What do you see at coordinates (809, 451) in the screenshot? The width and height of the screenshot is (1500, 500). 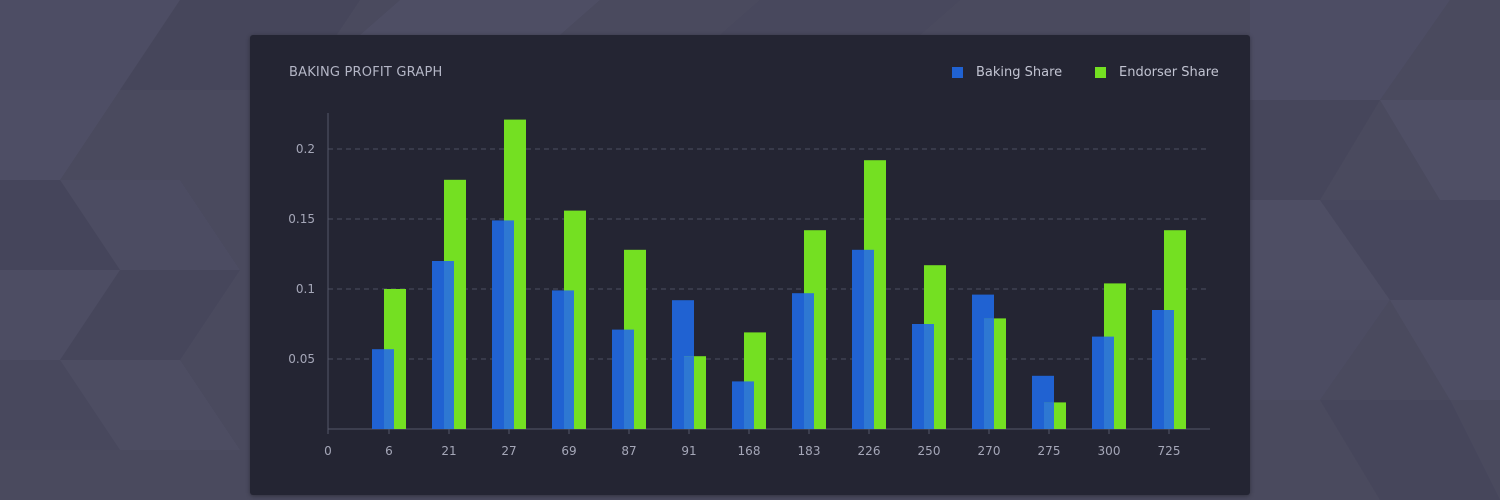 I see `x-tick-label: 183` at bounding box center [809, 451].